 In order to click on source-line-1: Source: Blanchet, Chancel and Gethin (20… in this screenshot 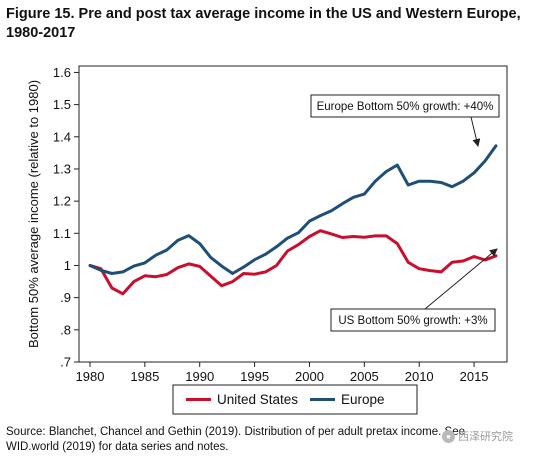, I will do `click(235, 432)`.